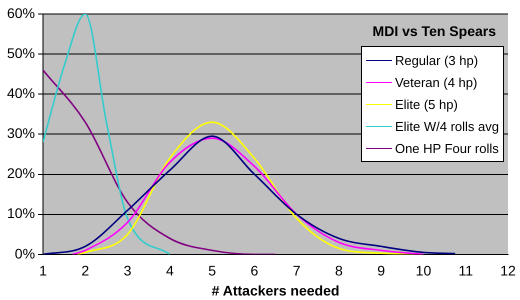 The height and width of the screenshot is (300, 520). Describe the element at coordinates (85, 270) in the screenshot. I see `x-tick-label: 2` at that location.